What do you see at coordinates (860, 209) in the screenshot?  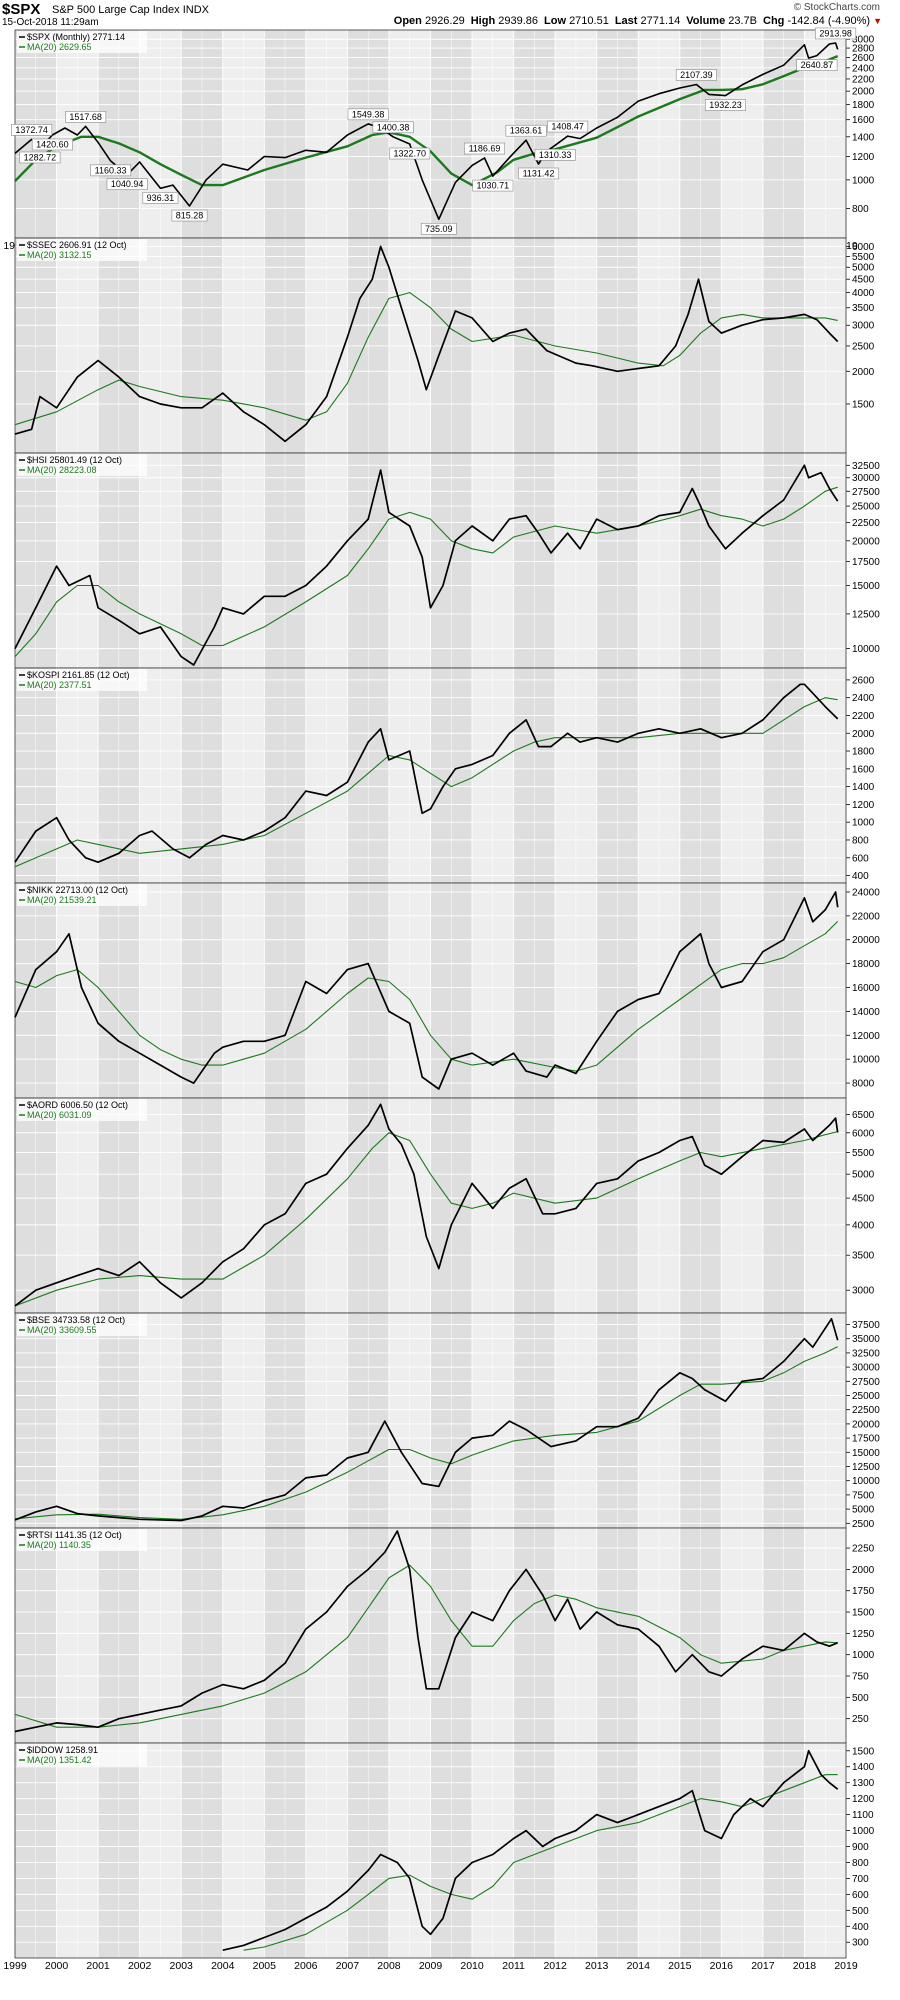 I see `y-tick-label: 800` at bounding box center [860, 209].